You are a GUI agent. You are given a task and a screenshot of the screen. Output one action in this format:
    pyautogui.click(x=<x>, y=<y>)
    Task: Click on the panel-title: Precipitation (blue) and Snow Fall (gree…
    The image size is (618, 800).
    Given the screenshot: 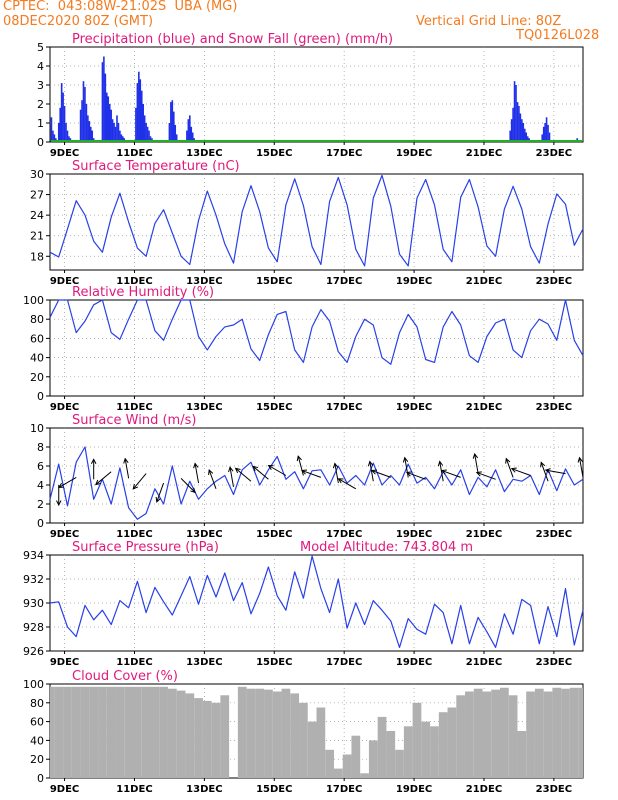 What is the action you would take?
    pyautogui.click(x=232, y=39)
    